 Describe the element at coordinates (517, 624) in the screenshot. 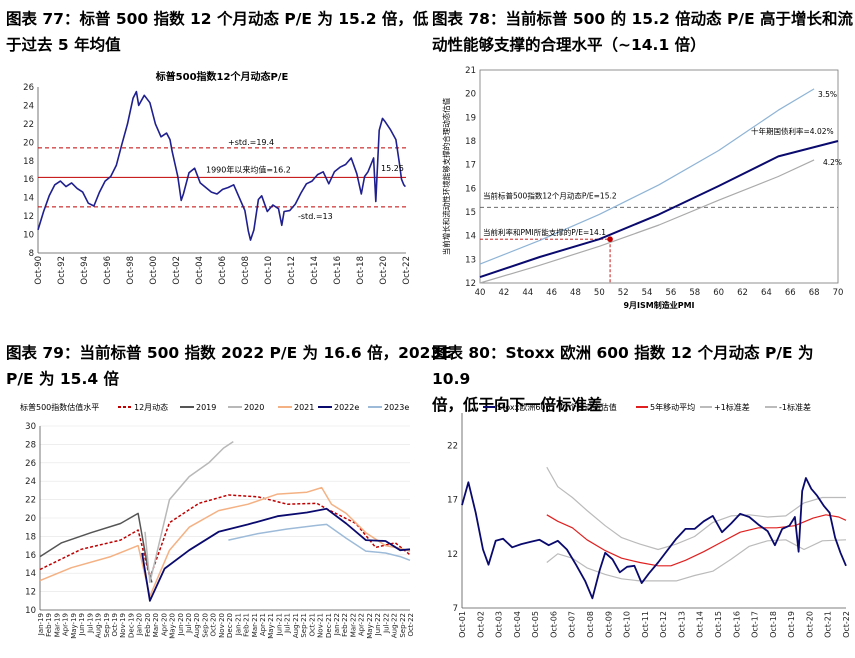

I see `chart-80-xtick-3: Oct-04` at that location.